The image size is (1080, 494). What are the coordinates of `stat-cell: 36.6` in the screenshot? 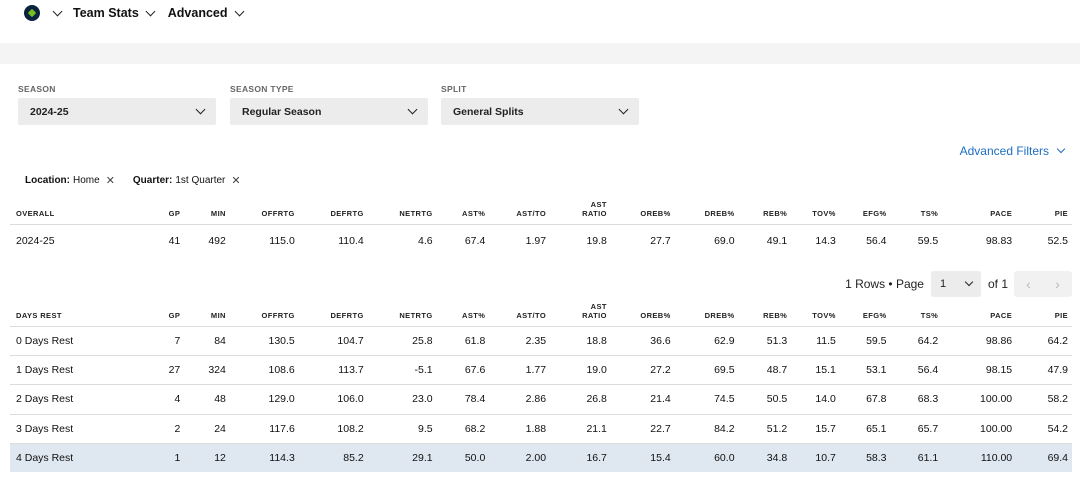 It's located at (642, 340).